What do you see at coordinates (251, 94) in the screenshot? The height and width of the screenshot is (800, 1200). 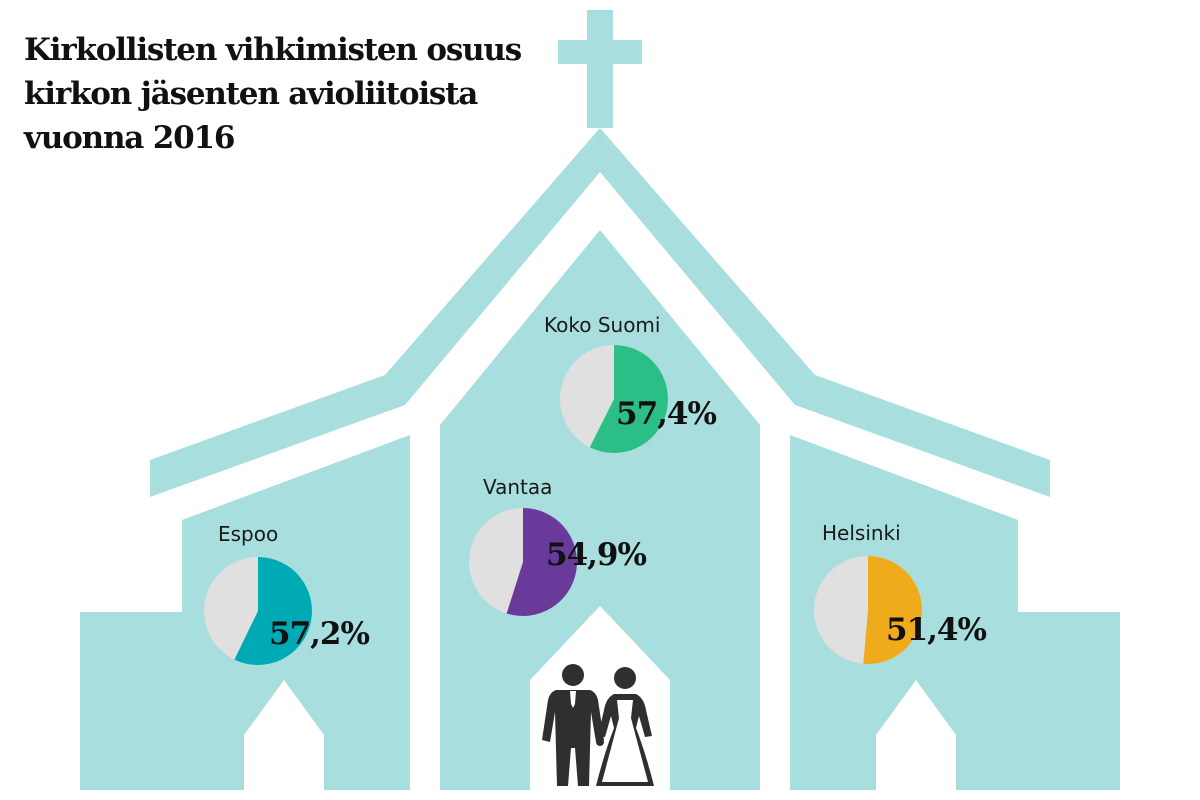 I see `title-line-2: kirkon jäsenten avioliitoista` at bounding box center [251, 94].